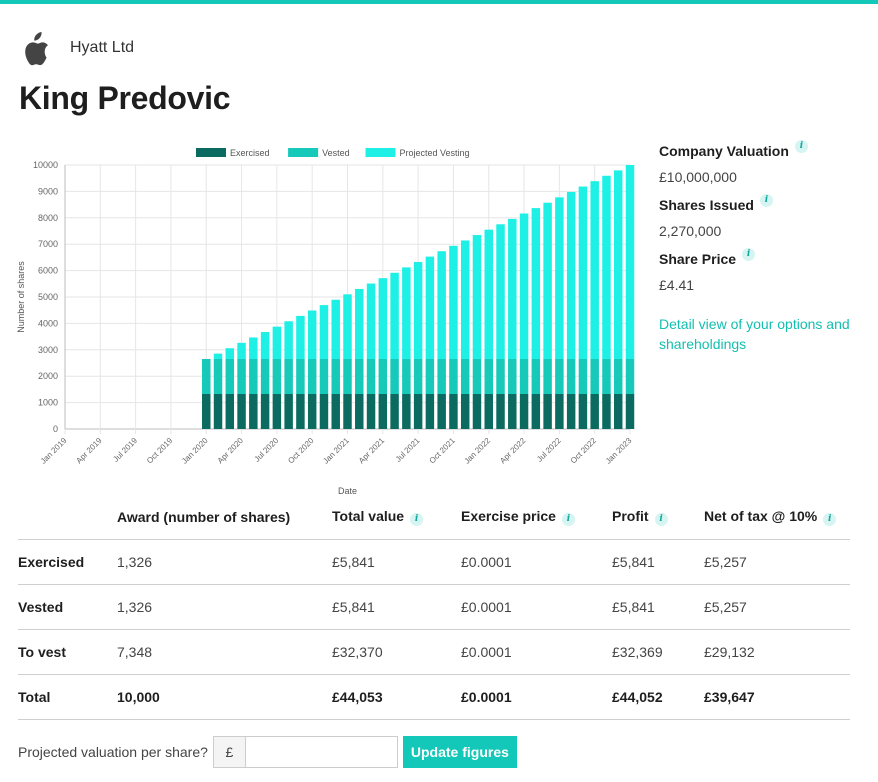 The image size is (878, 782). I want to click on company-header: Hyatt Ltd, so click(77, 48).